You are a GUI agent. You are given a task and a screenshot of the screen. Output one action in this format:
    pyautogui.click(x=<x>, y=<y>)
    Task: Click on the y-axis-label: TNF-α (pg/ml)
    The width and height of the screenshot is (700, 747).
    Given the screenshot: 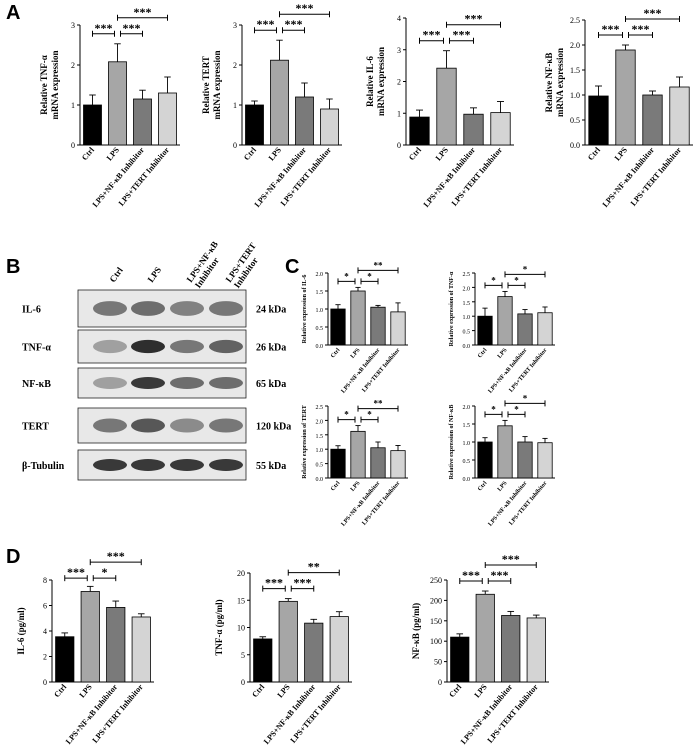 What is the action you would take?
    pyautogui.click(x=219, y=627)
    